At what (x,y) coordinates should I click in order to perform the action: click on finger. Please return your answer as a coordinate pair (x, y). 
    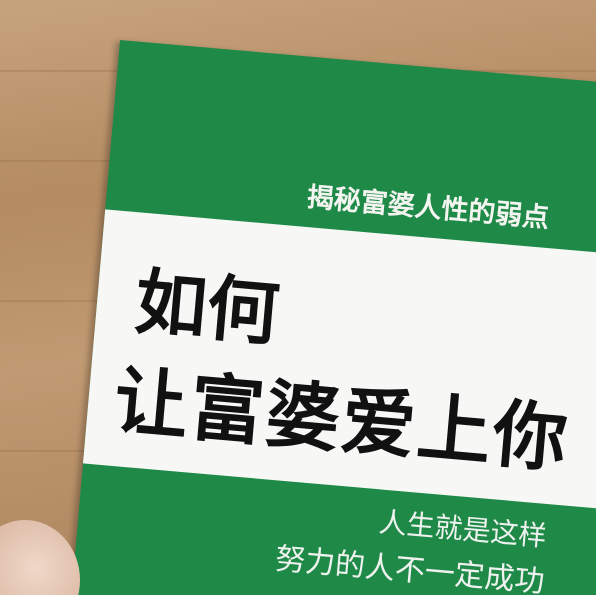
    Looking at the image, I should click on (40, 557).